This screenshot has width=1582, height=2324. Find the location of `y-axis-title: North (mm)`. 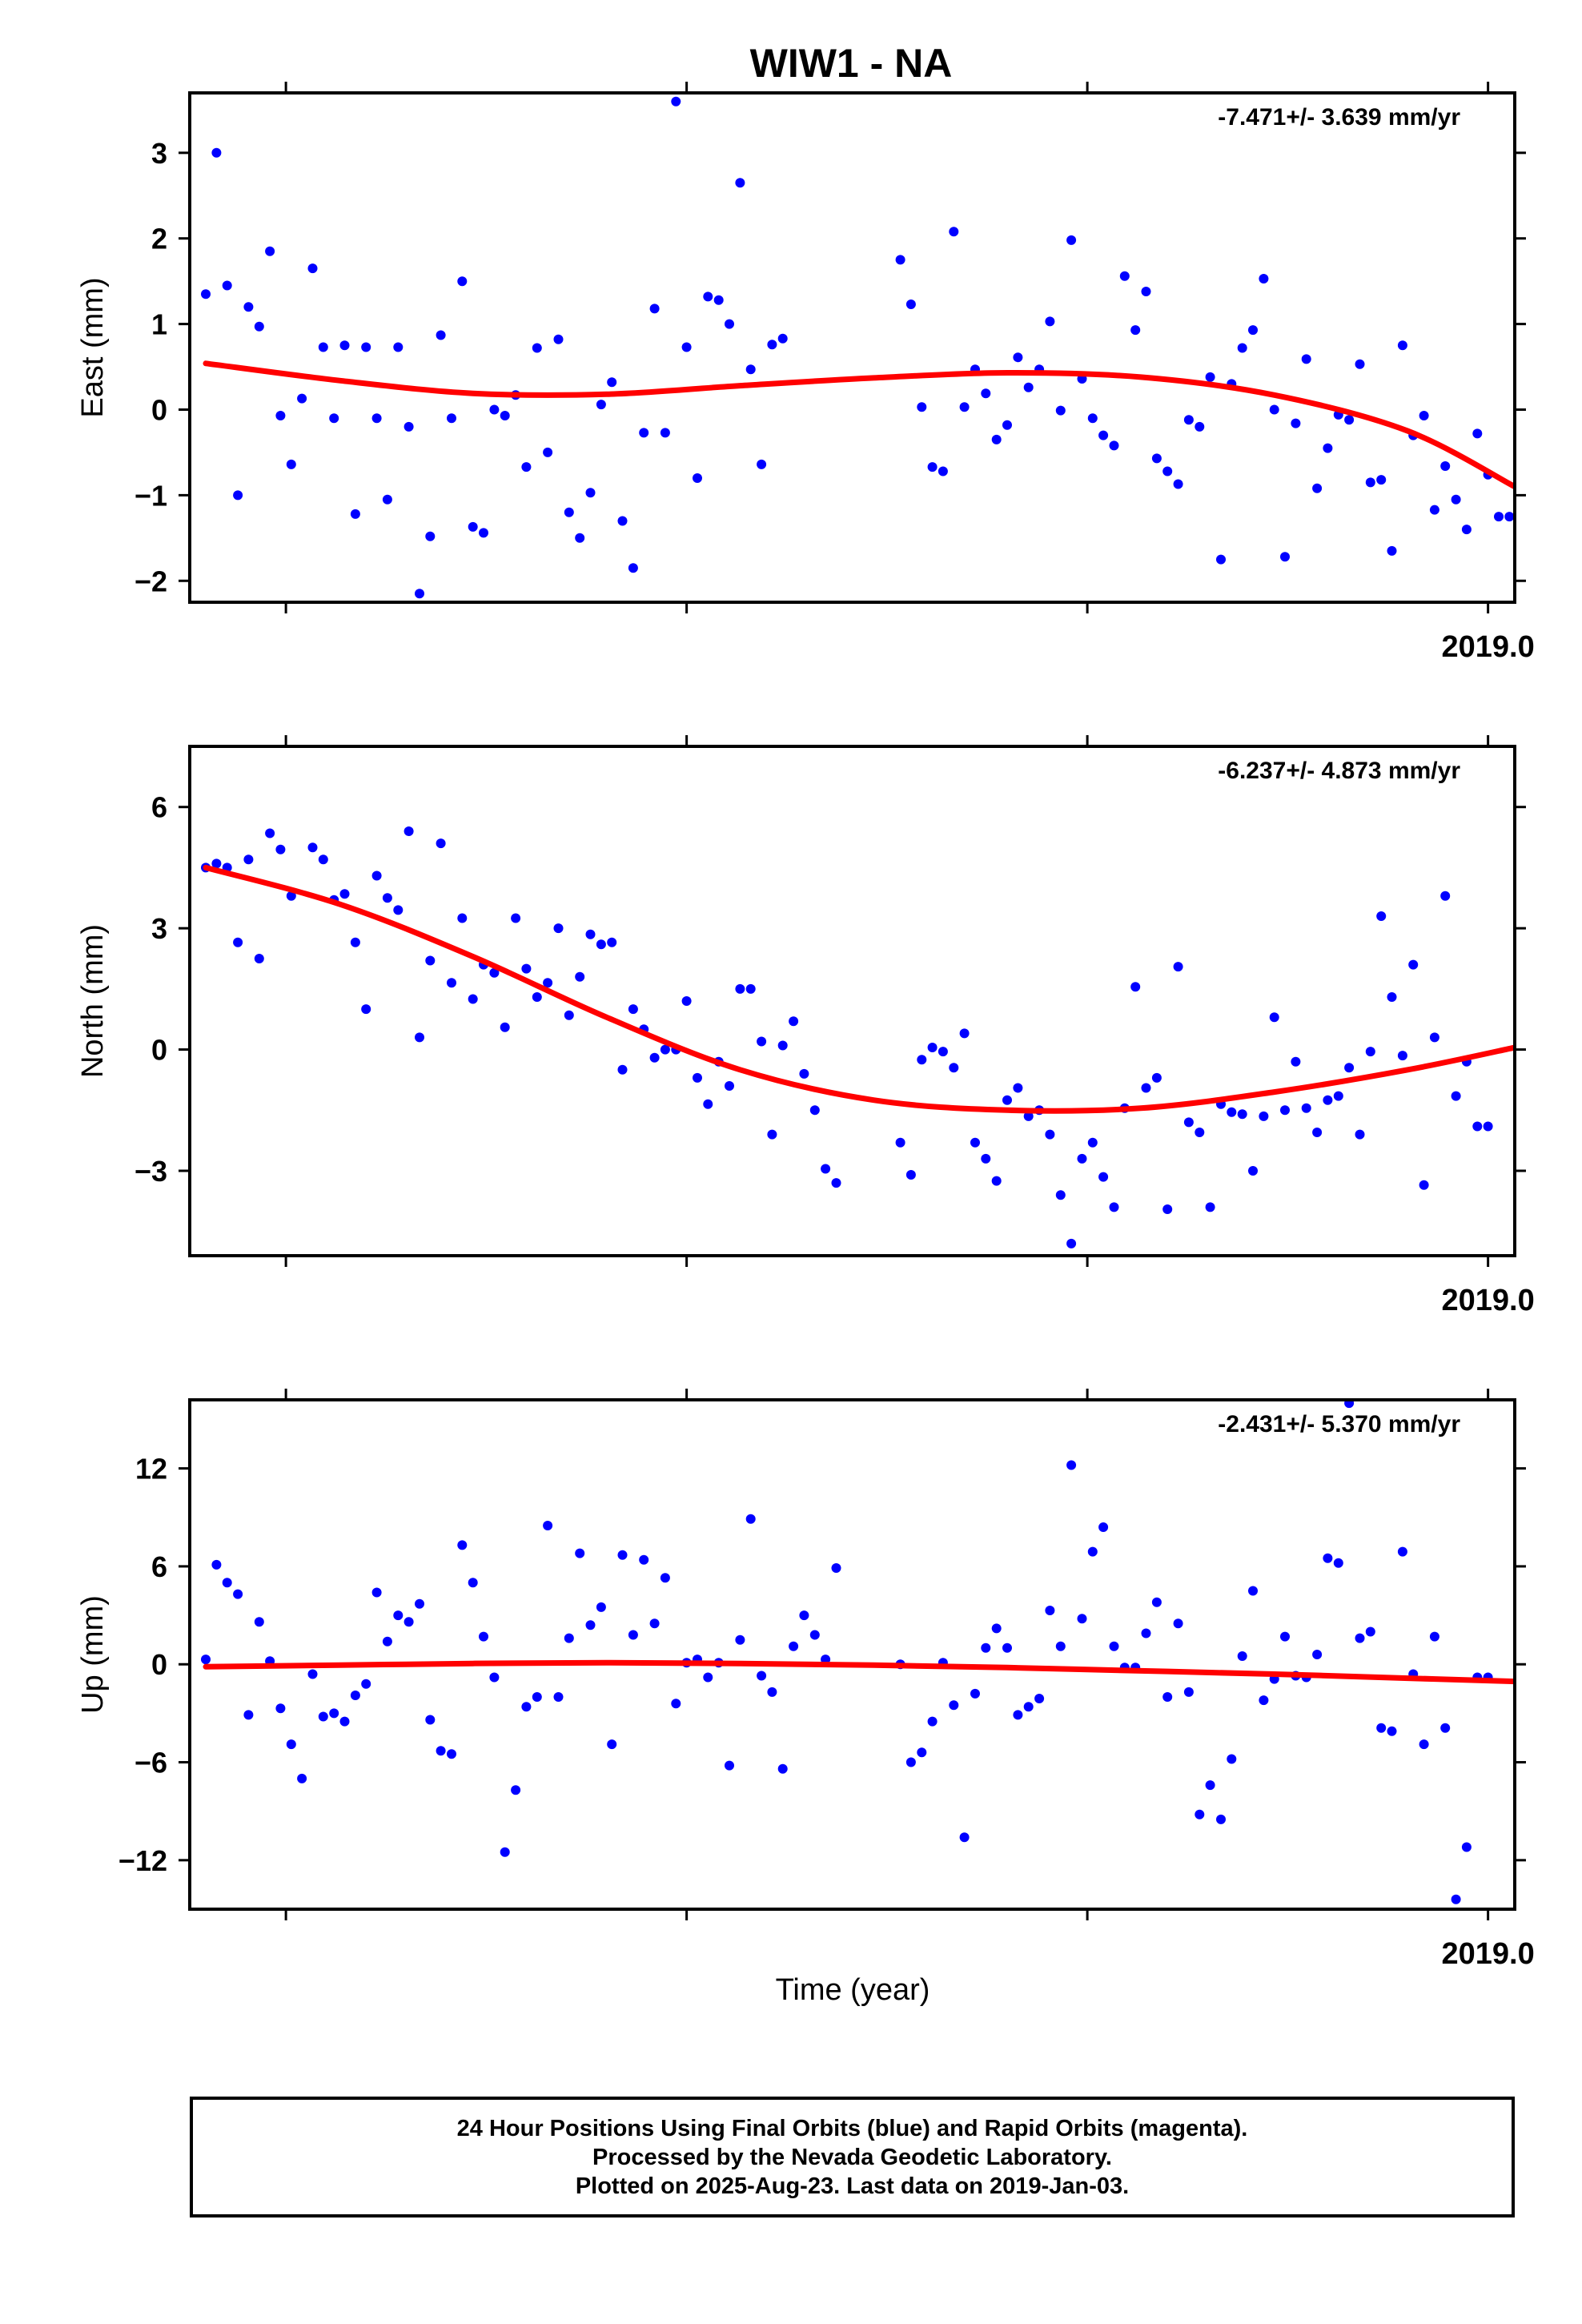

y-axis-title: North (mm) is located at coordinates (93, 1001).